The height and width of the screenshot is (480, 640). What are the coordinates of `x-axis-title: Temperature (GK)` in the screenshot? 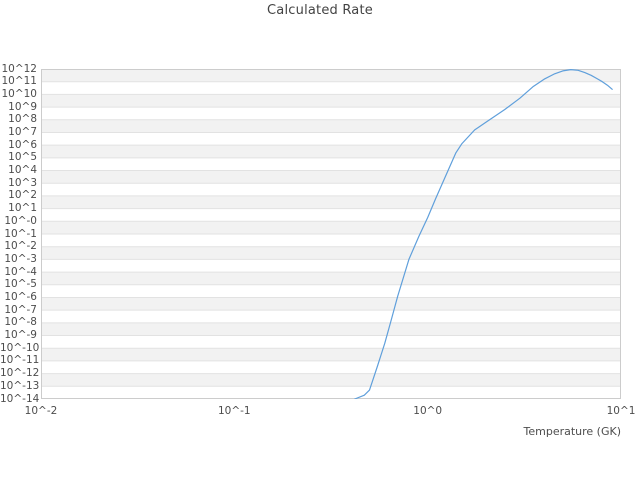 It's located at (572, 431).